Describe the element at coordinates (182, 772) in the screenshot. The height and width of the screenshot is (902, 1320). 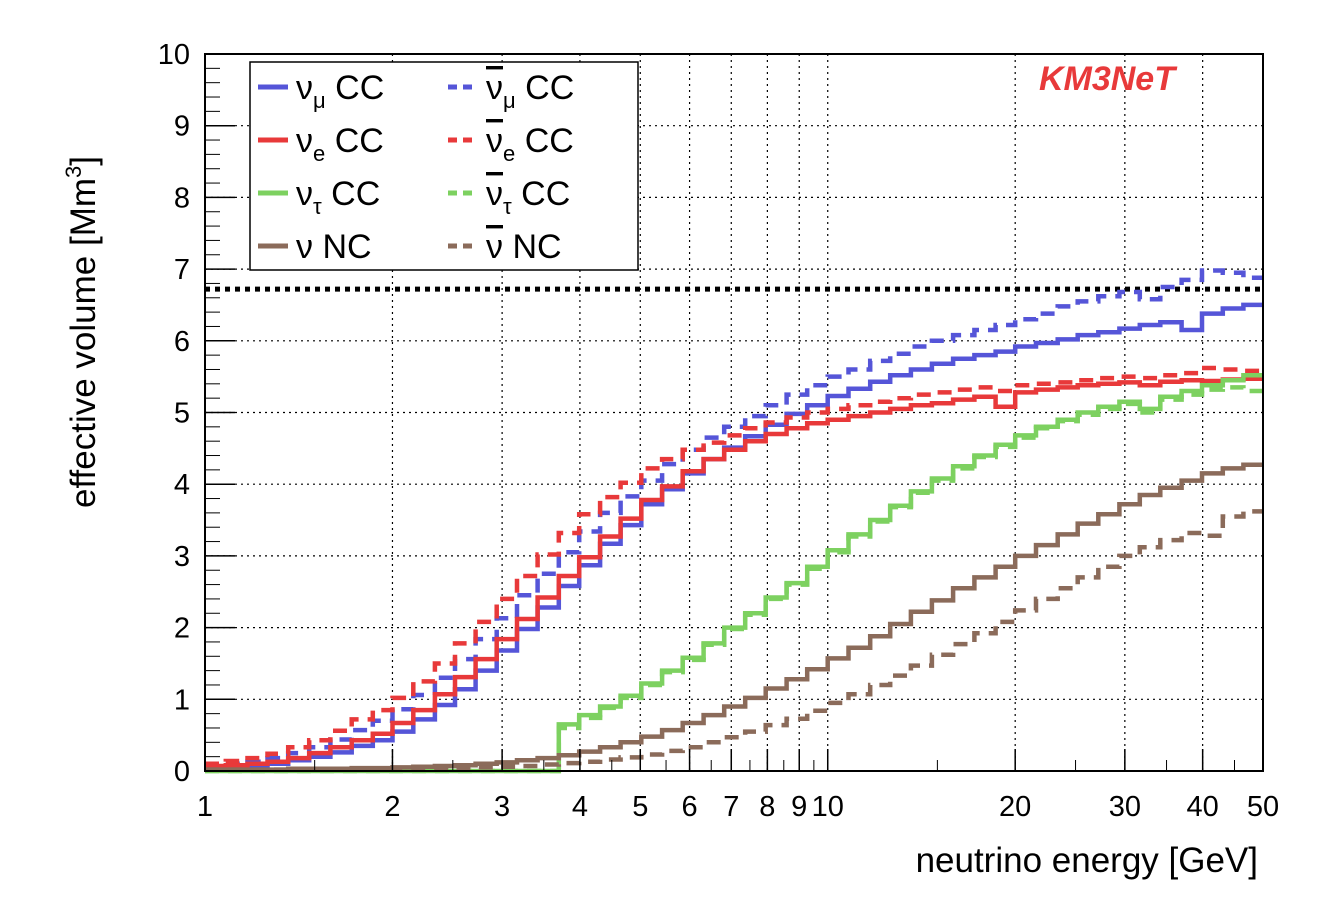
I see `y-tick-label: 0` at that location.